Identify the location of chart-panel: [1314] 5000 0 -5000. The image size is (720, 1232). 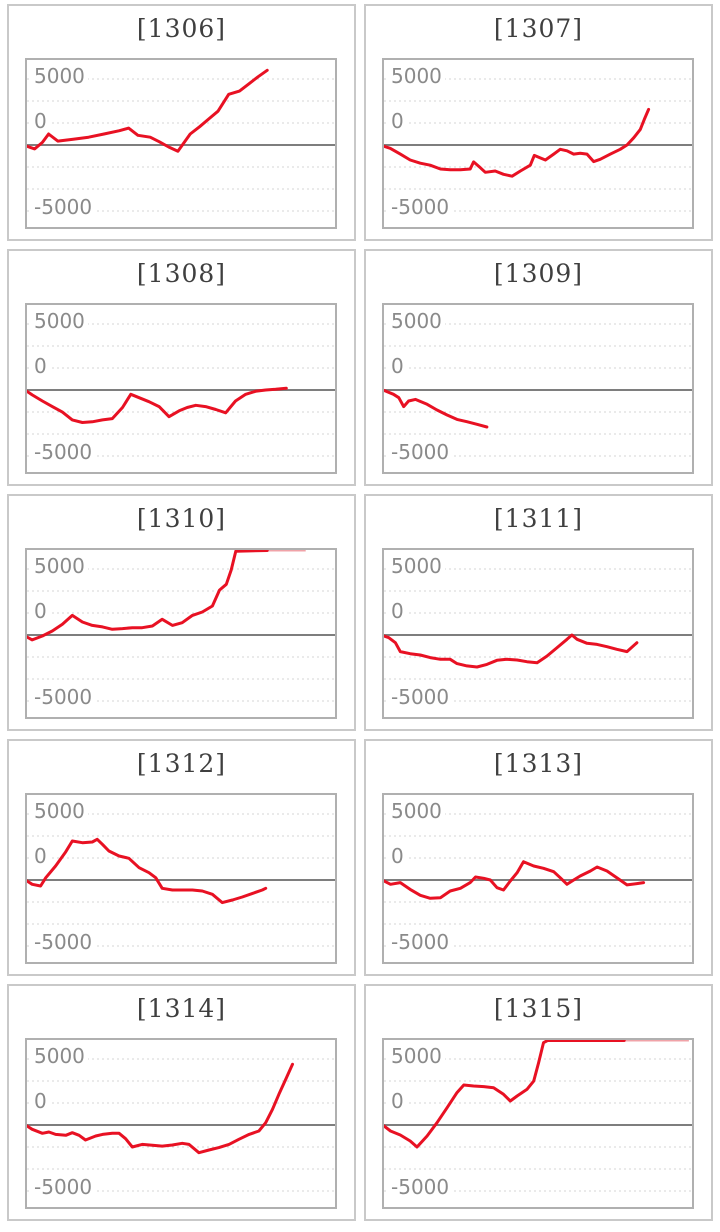
(181, 1102).